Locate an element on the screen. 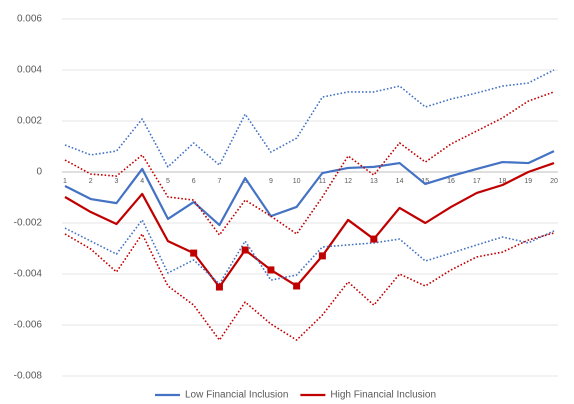  x-tick-label: 18 is located at coordinates (503, 181).